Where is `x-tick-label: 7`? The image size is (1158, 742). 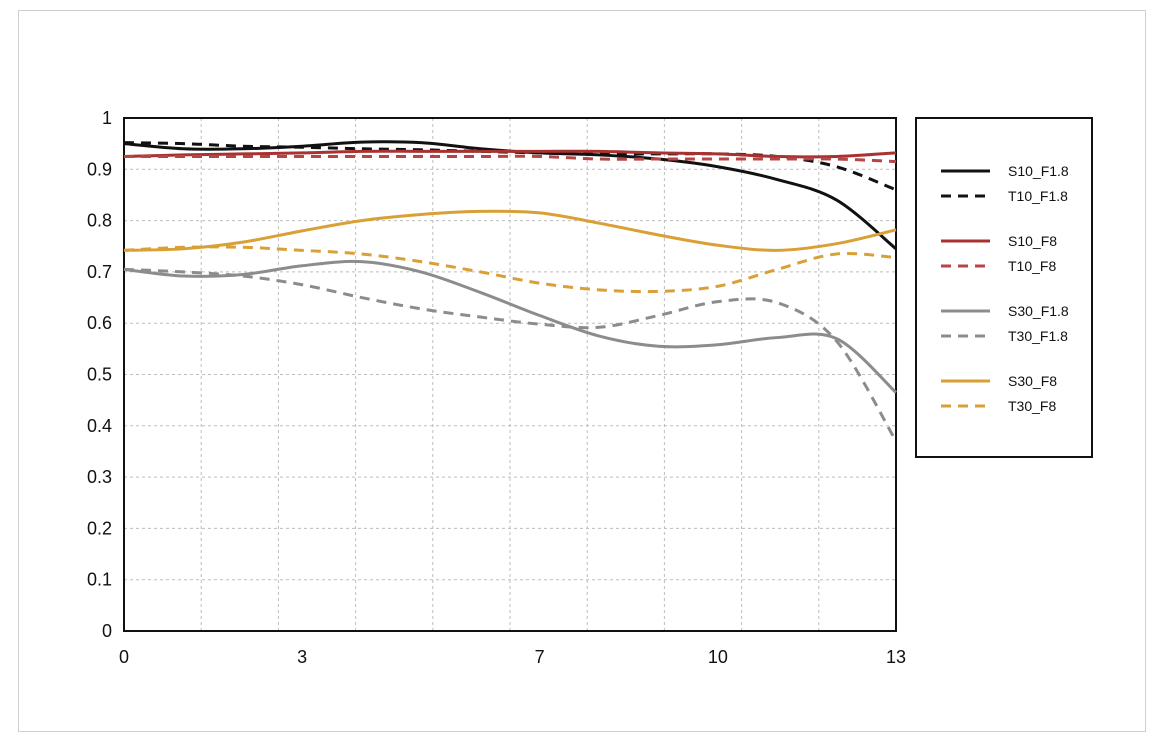 x-tick-label: 7 is located at coordinates (540, 657).